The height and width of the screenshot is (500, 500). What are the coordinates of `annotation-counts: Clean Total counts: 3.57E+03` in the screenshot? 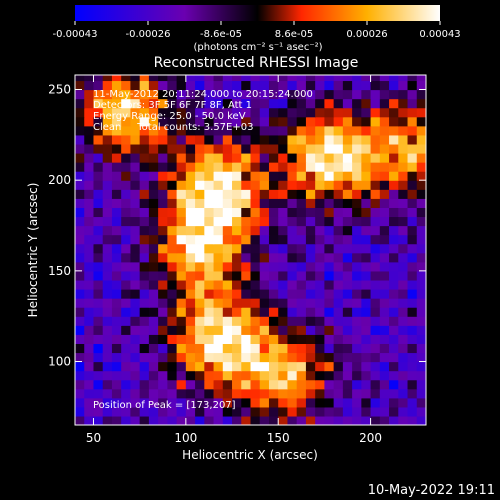 It's located at (173, 127).